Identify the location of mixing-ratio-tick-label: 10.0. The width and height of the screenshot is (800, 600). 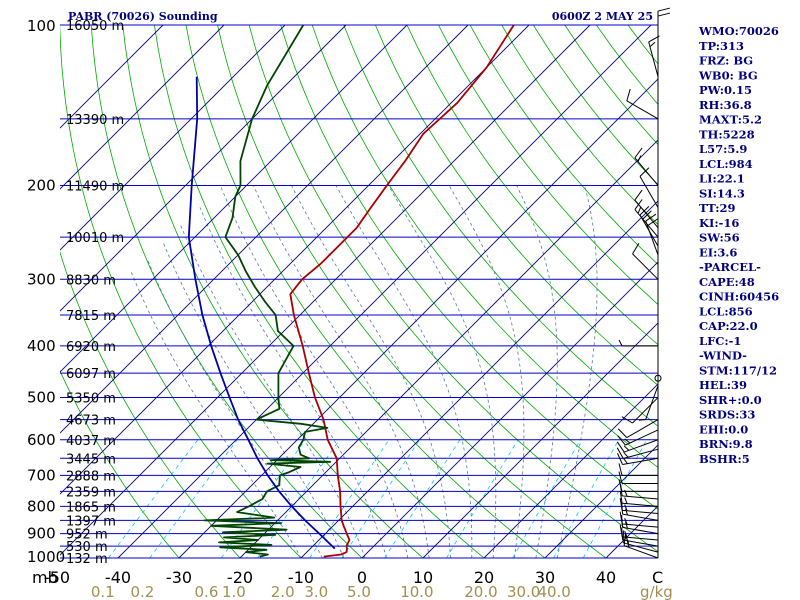
(416, 591).